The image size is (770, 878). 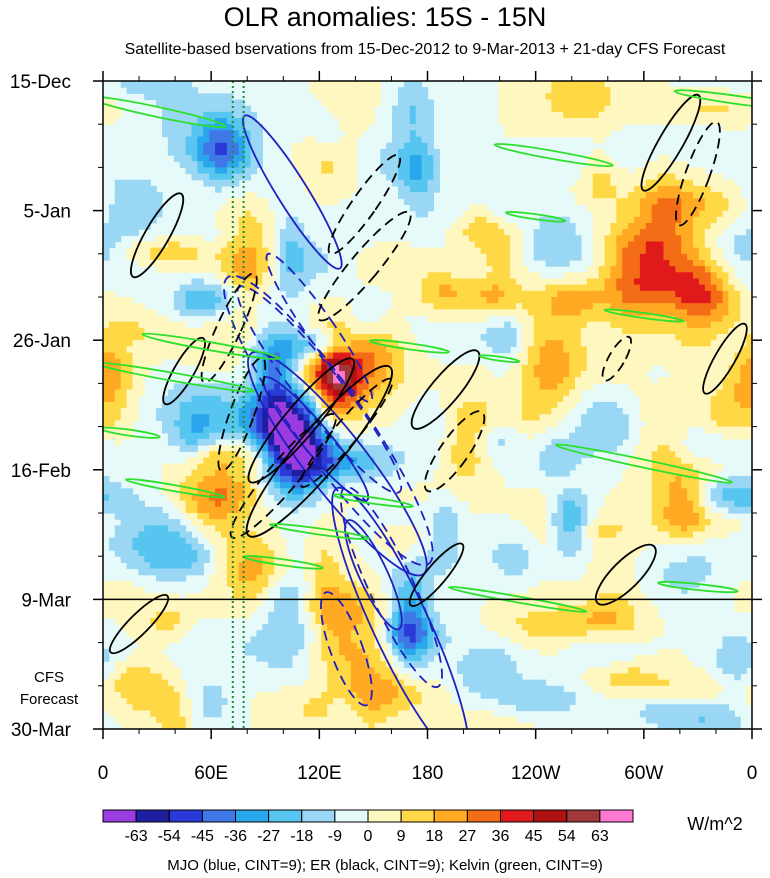 I want to click on colorbar-label: -45, so click(x=202, y=836).